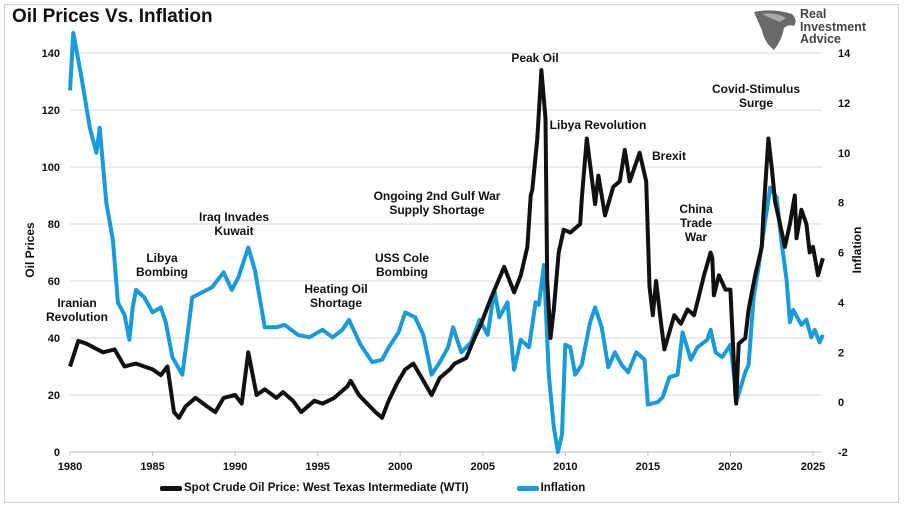 Image resolution: width=905 pixels, height=508 pixels. I want to click on x-tick-label: 2025, so click(813, 467).